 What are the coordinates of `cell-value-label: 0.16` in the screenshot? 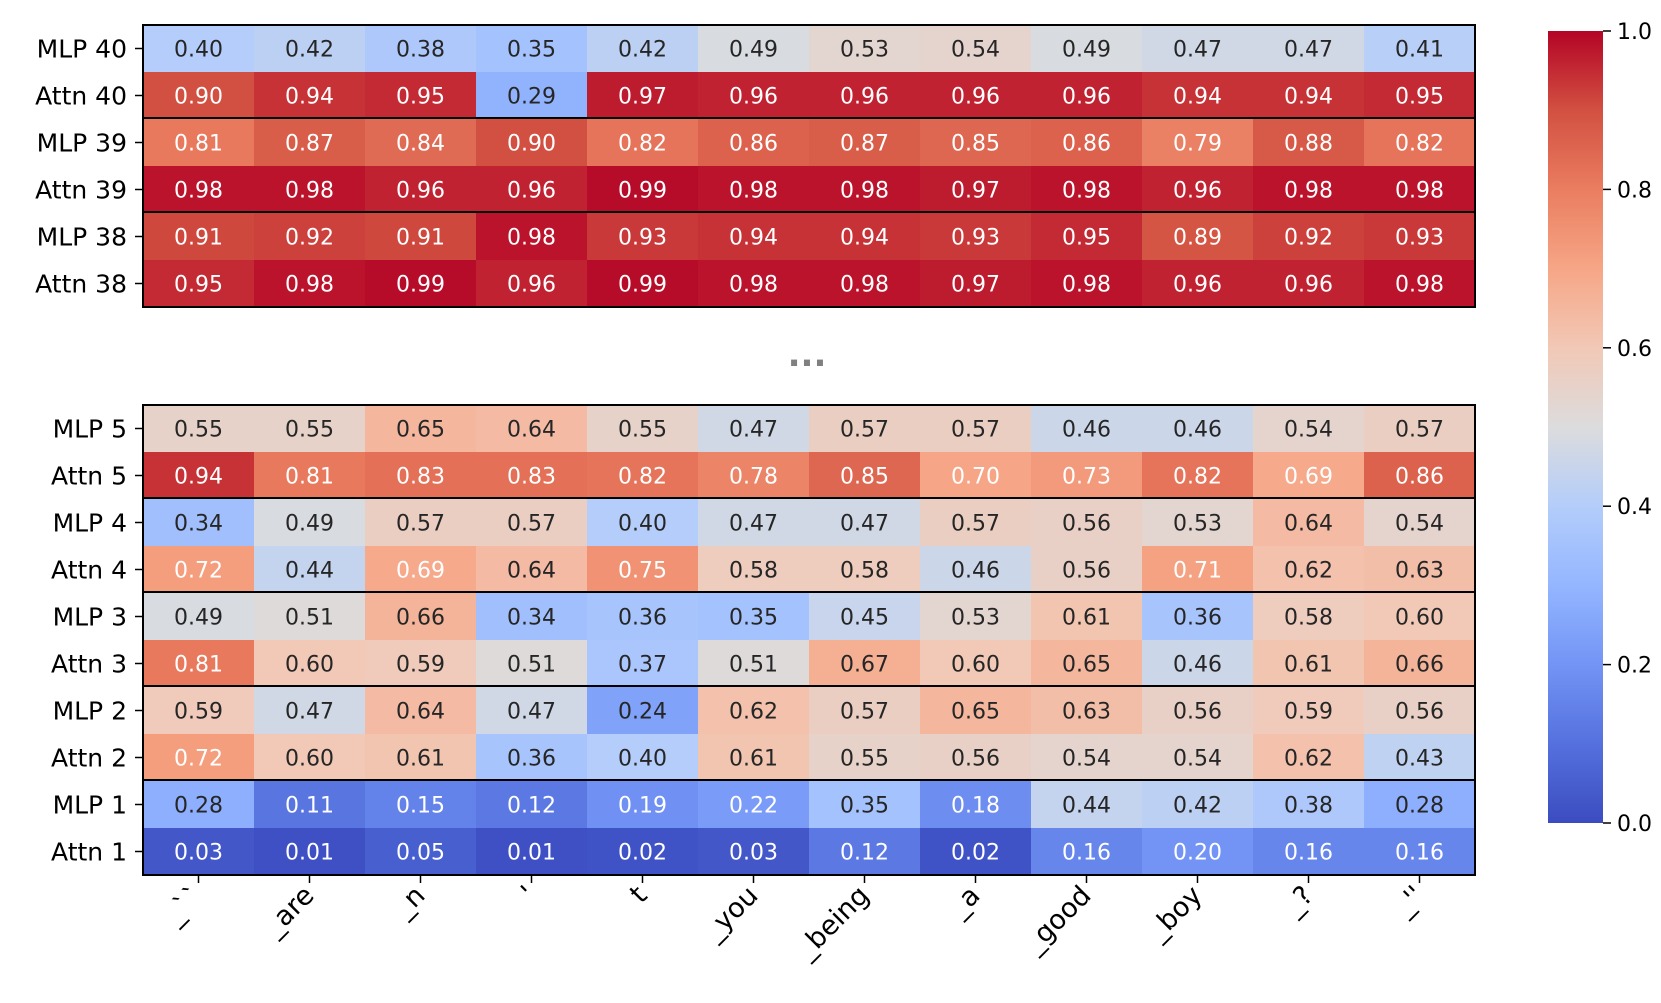 It's located at (1308, 853).